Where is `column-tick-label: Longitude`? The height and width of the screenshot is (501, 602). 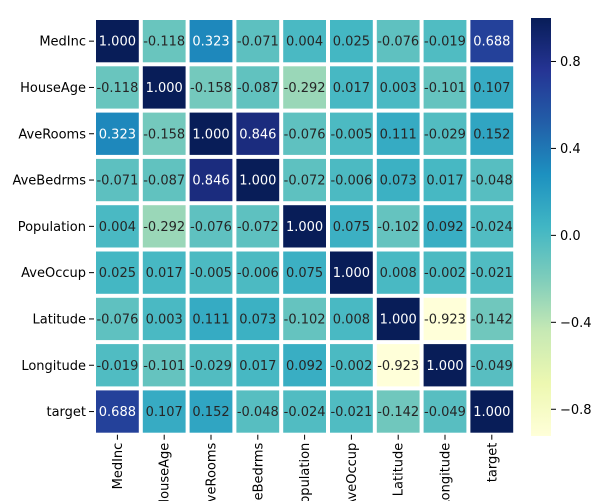 column-tick-label: Longitude is located at coordinates (446, 472).